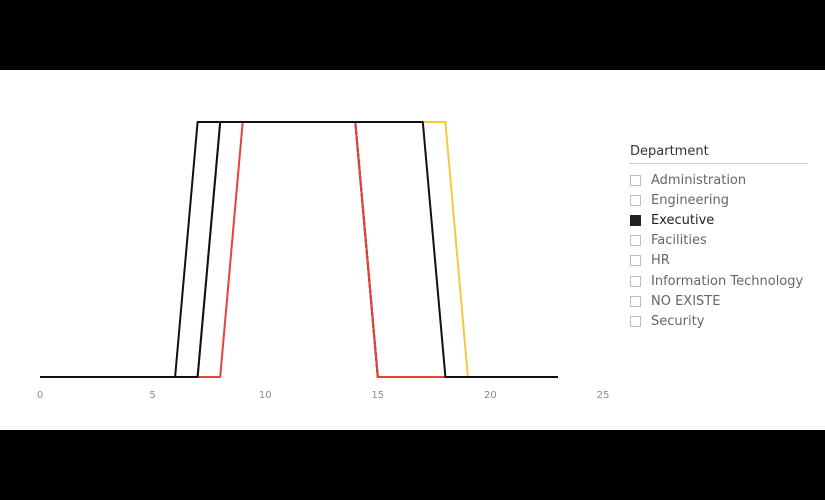 The height and width of the screenshot is (500, 825). Describe the element at coordinates (412, 465) in the screenshot. I see `bottom-letterbox-band` at that location.